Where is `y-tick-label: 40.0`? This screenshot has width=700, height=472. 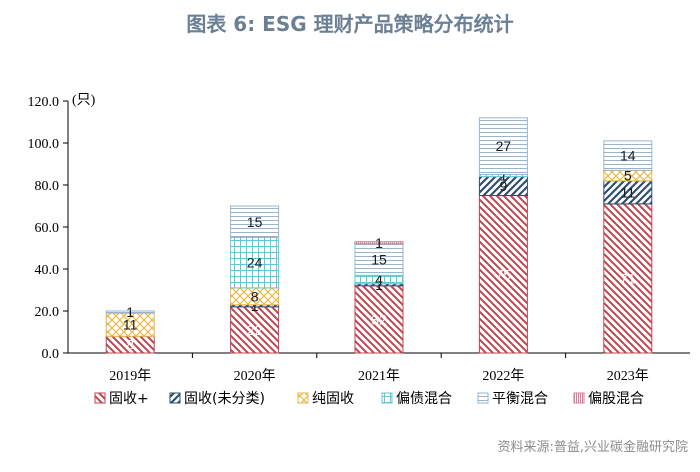
y-tick-label: 40.0 is located at coordinates (47, 270).